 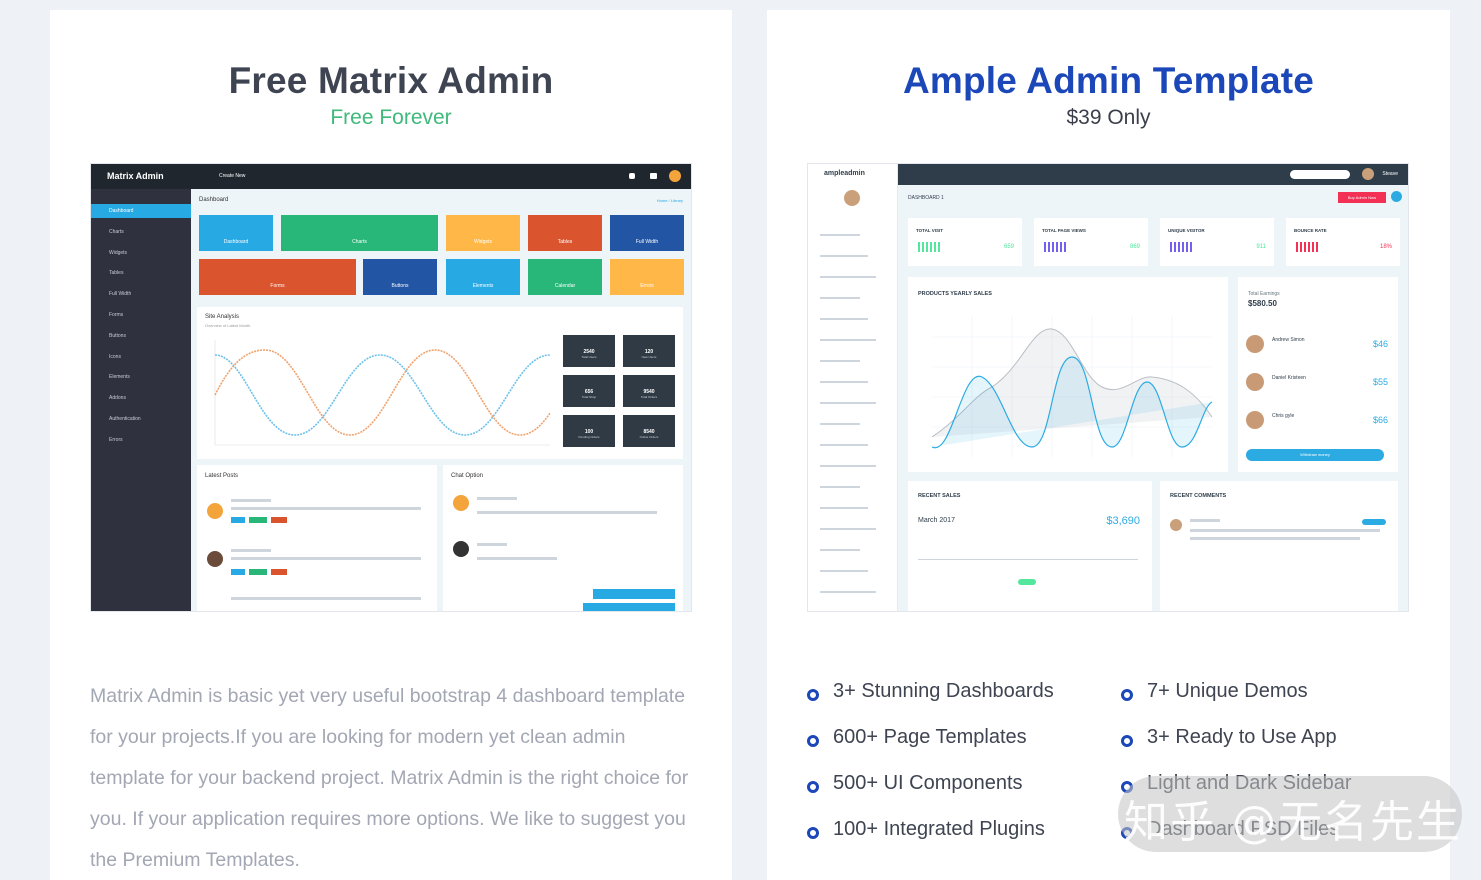 I want to click on stat-value: 2540, so click(x=589, y=352).